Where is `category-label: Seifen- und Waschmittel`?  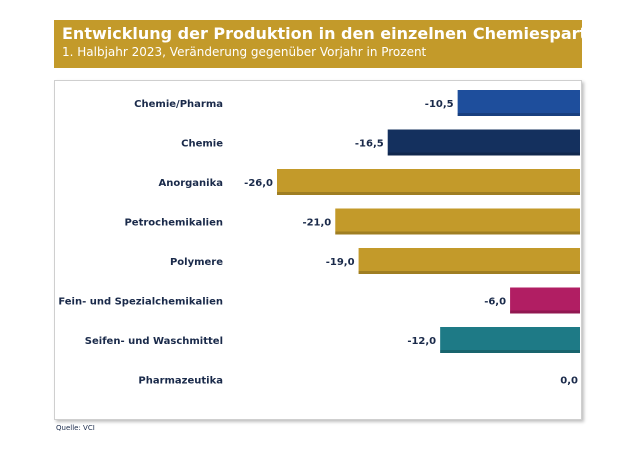 category-label: Seifen- und Waschmittel is located at coordinates (154, 341).